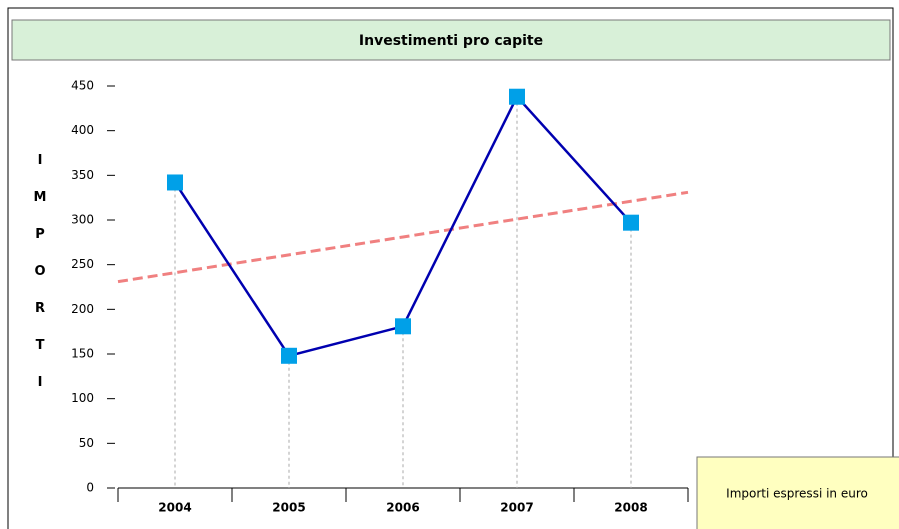 The height and width of the screenshot is (529, 899). Describe the element at coordinates (40, 197) in the screenshot. I see `y-axis-label-letter: M` at that location.